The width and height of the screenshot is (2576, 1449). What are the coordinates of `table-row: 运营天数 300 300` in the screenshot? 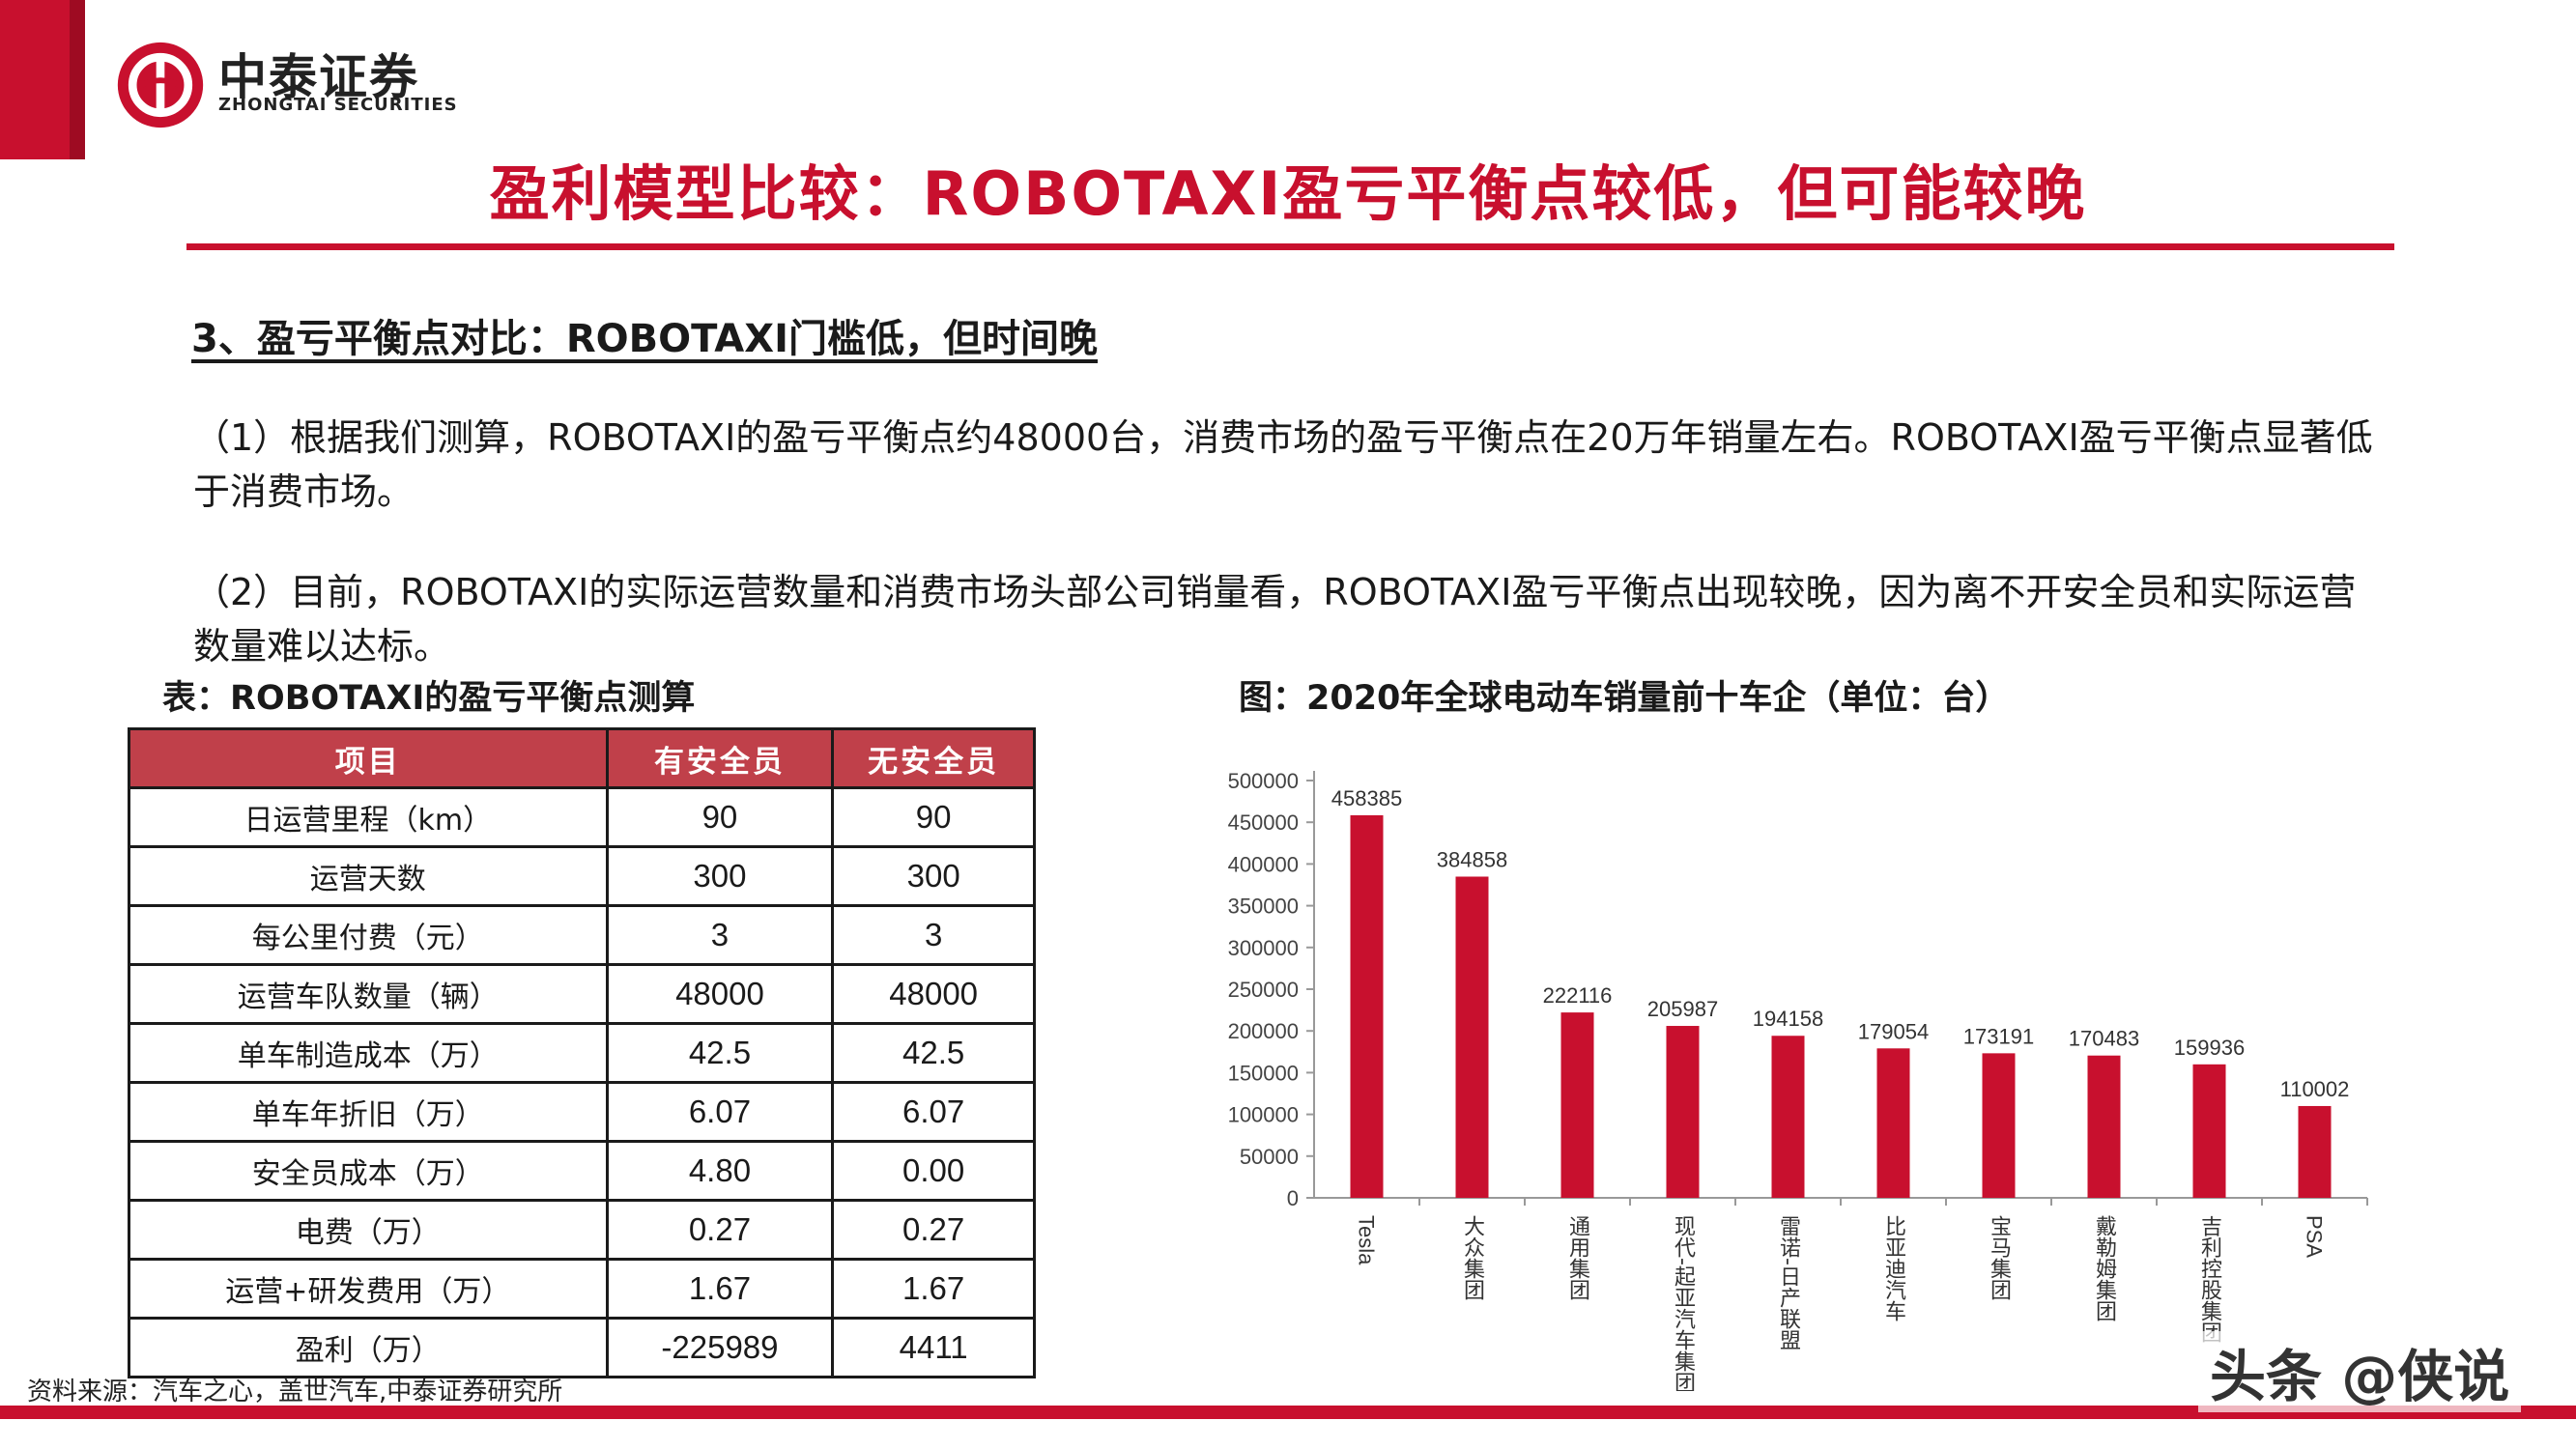 It's located at (582, 876).